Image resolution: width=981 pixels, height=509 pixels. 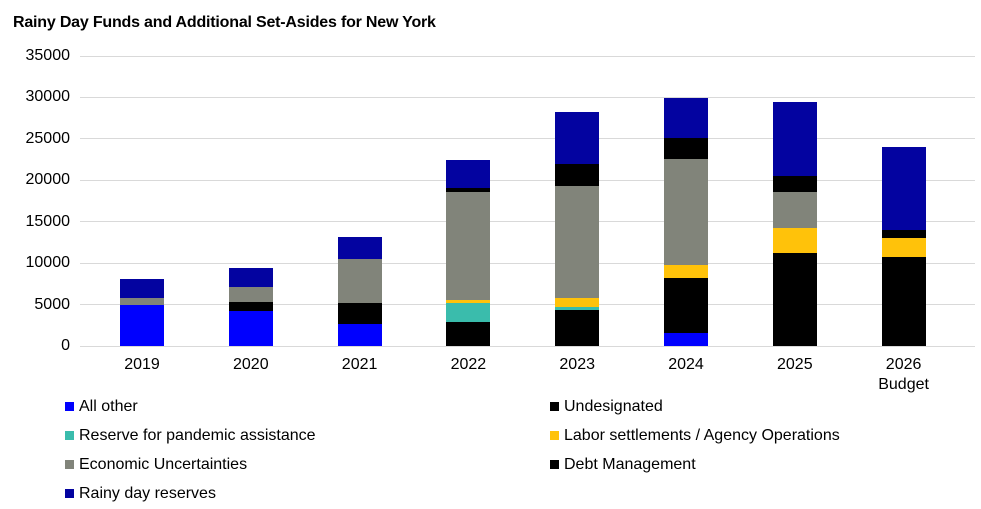 What do you see at coordinates (359, 364) in the screenshot?
I see `x-axis-label: 2021` at bounding box center [359, 364].